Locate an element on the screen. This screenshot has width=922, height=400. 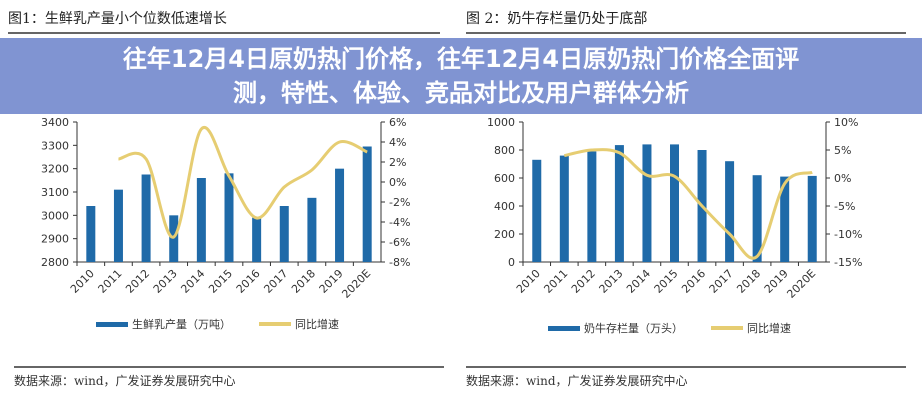
y-tick-label: 2800 is located at coordinates (55, 262).